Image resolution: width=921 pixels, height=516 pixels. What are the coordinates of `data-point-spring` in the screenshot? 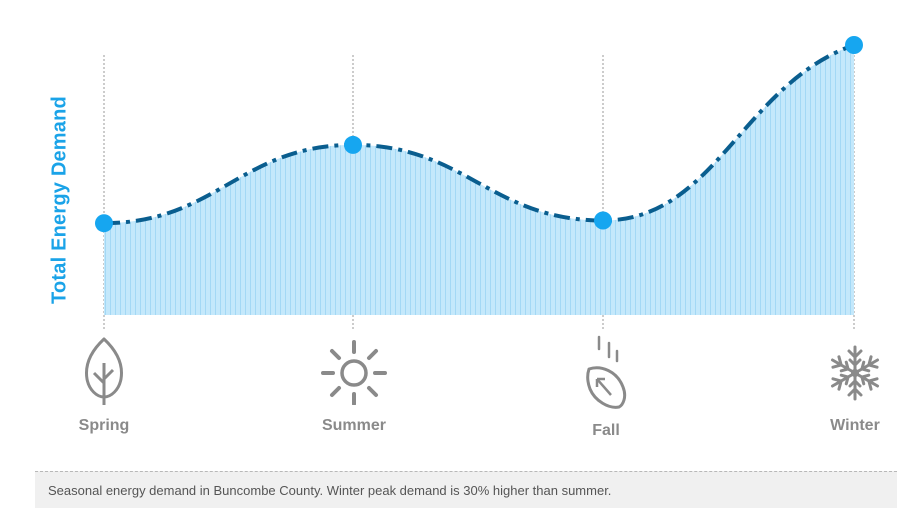 It's located at (104, 223).